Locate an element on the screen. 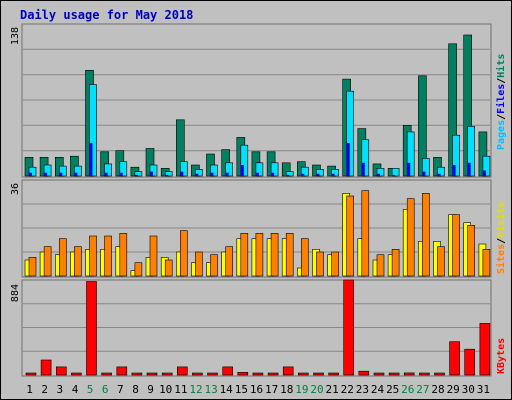  visits-legend: Sites/Visits is located at coordinates (501, 238).